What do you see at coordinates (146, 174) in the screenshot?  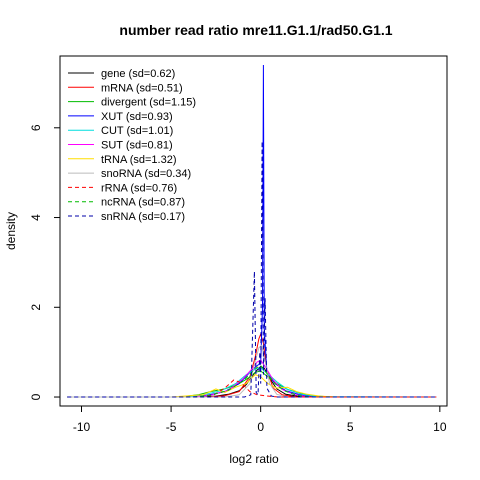 I see `legend-entry: snoRNA (sd=0.34)` at bounding box center [146, 174].